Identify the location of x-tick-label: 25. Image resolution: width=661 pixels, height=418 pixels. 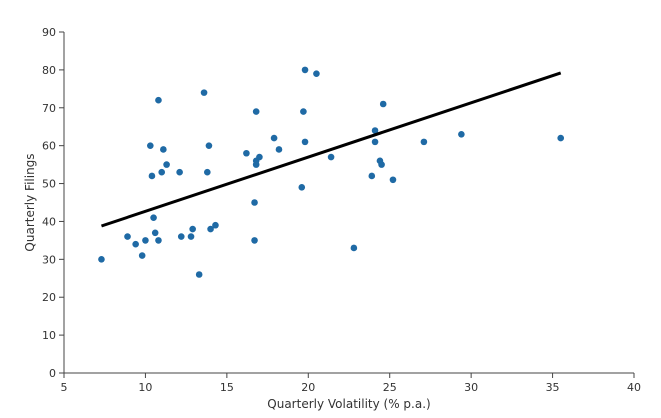
(390, 387).